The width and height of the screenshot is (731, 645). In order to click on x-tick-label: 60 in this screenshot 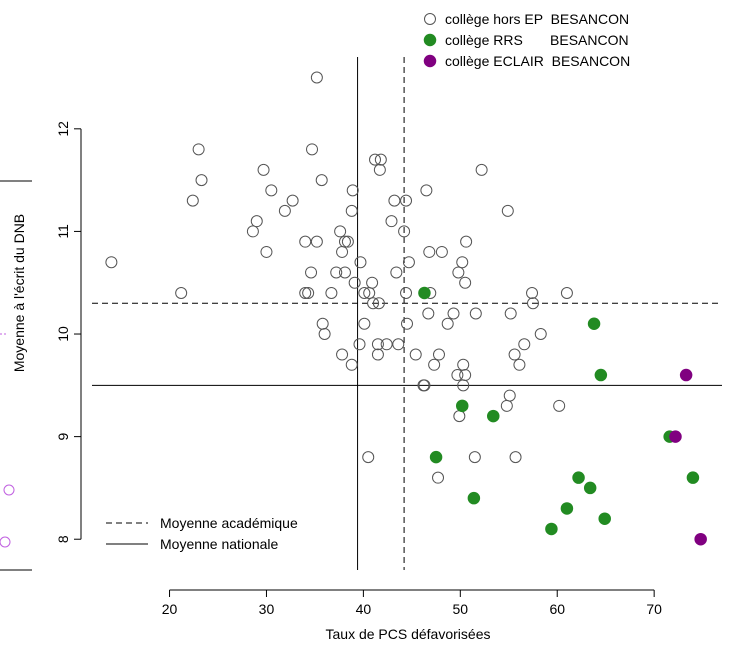, I will do `click(557, 609)`.